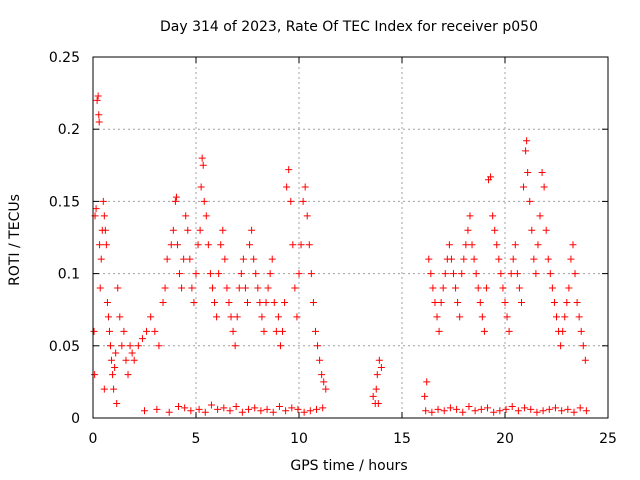  What do you see at coordinates (15, 240) in the screenshot?
I see `y-axis-label: ROTI / TECUs` at bounding box center [15, 240].